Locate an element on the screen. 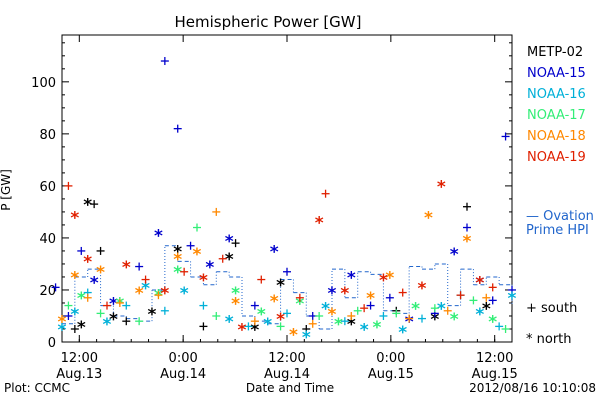 This screenshot has width=600, height=400. legend-ovation-label-line2: Prime HPI is located at coordinates (557, 230).